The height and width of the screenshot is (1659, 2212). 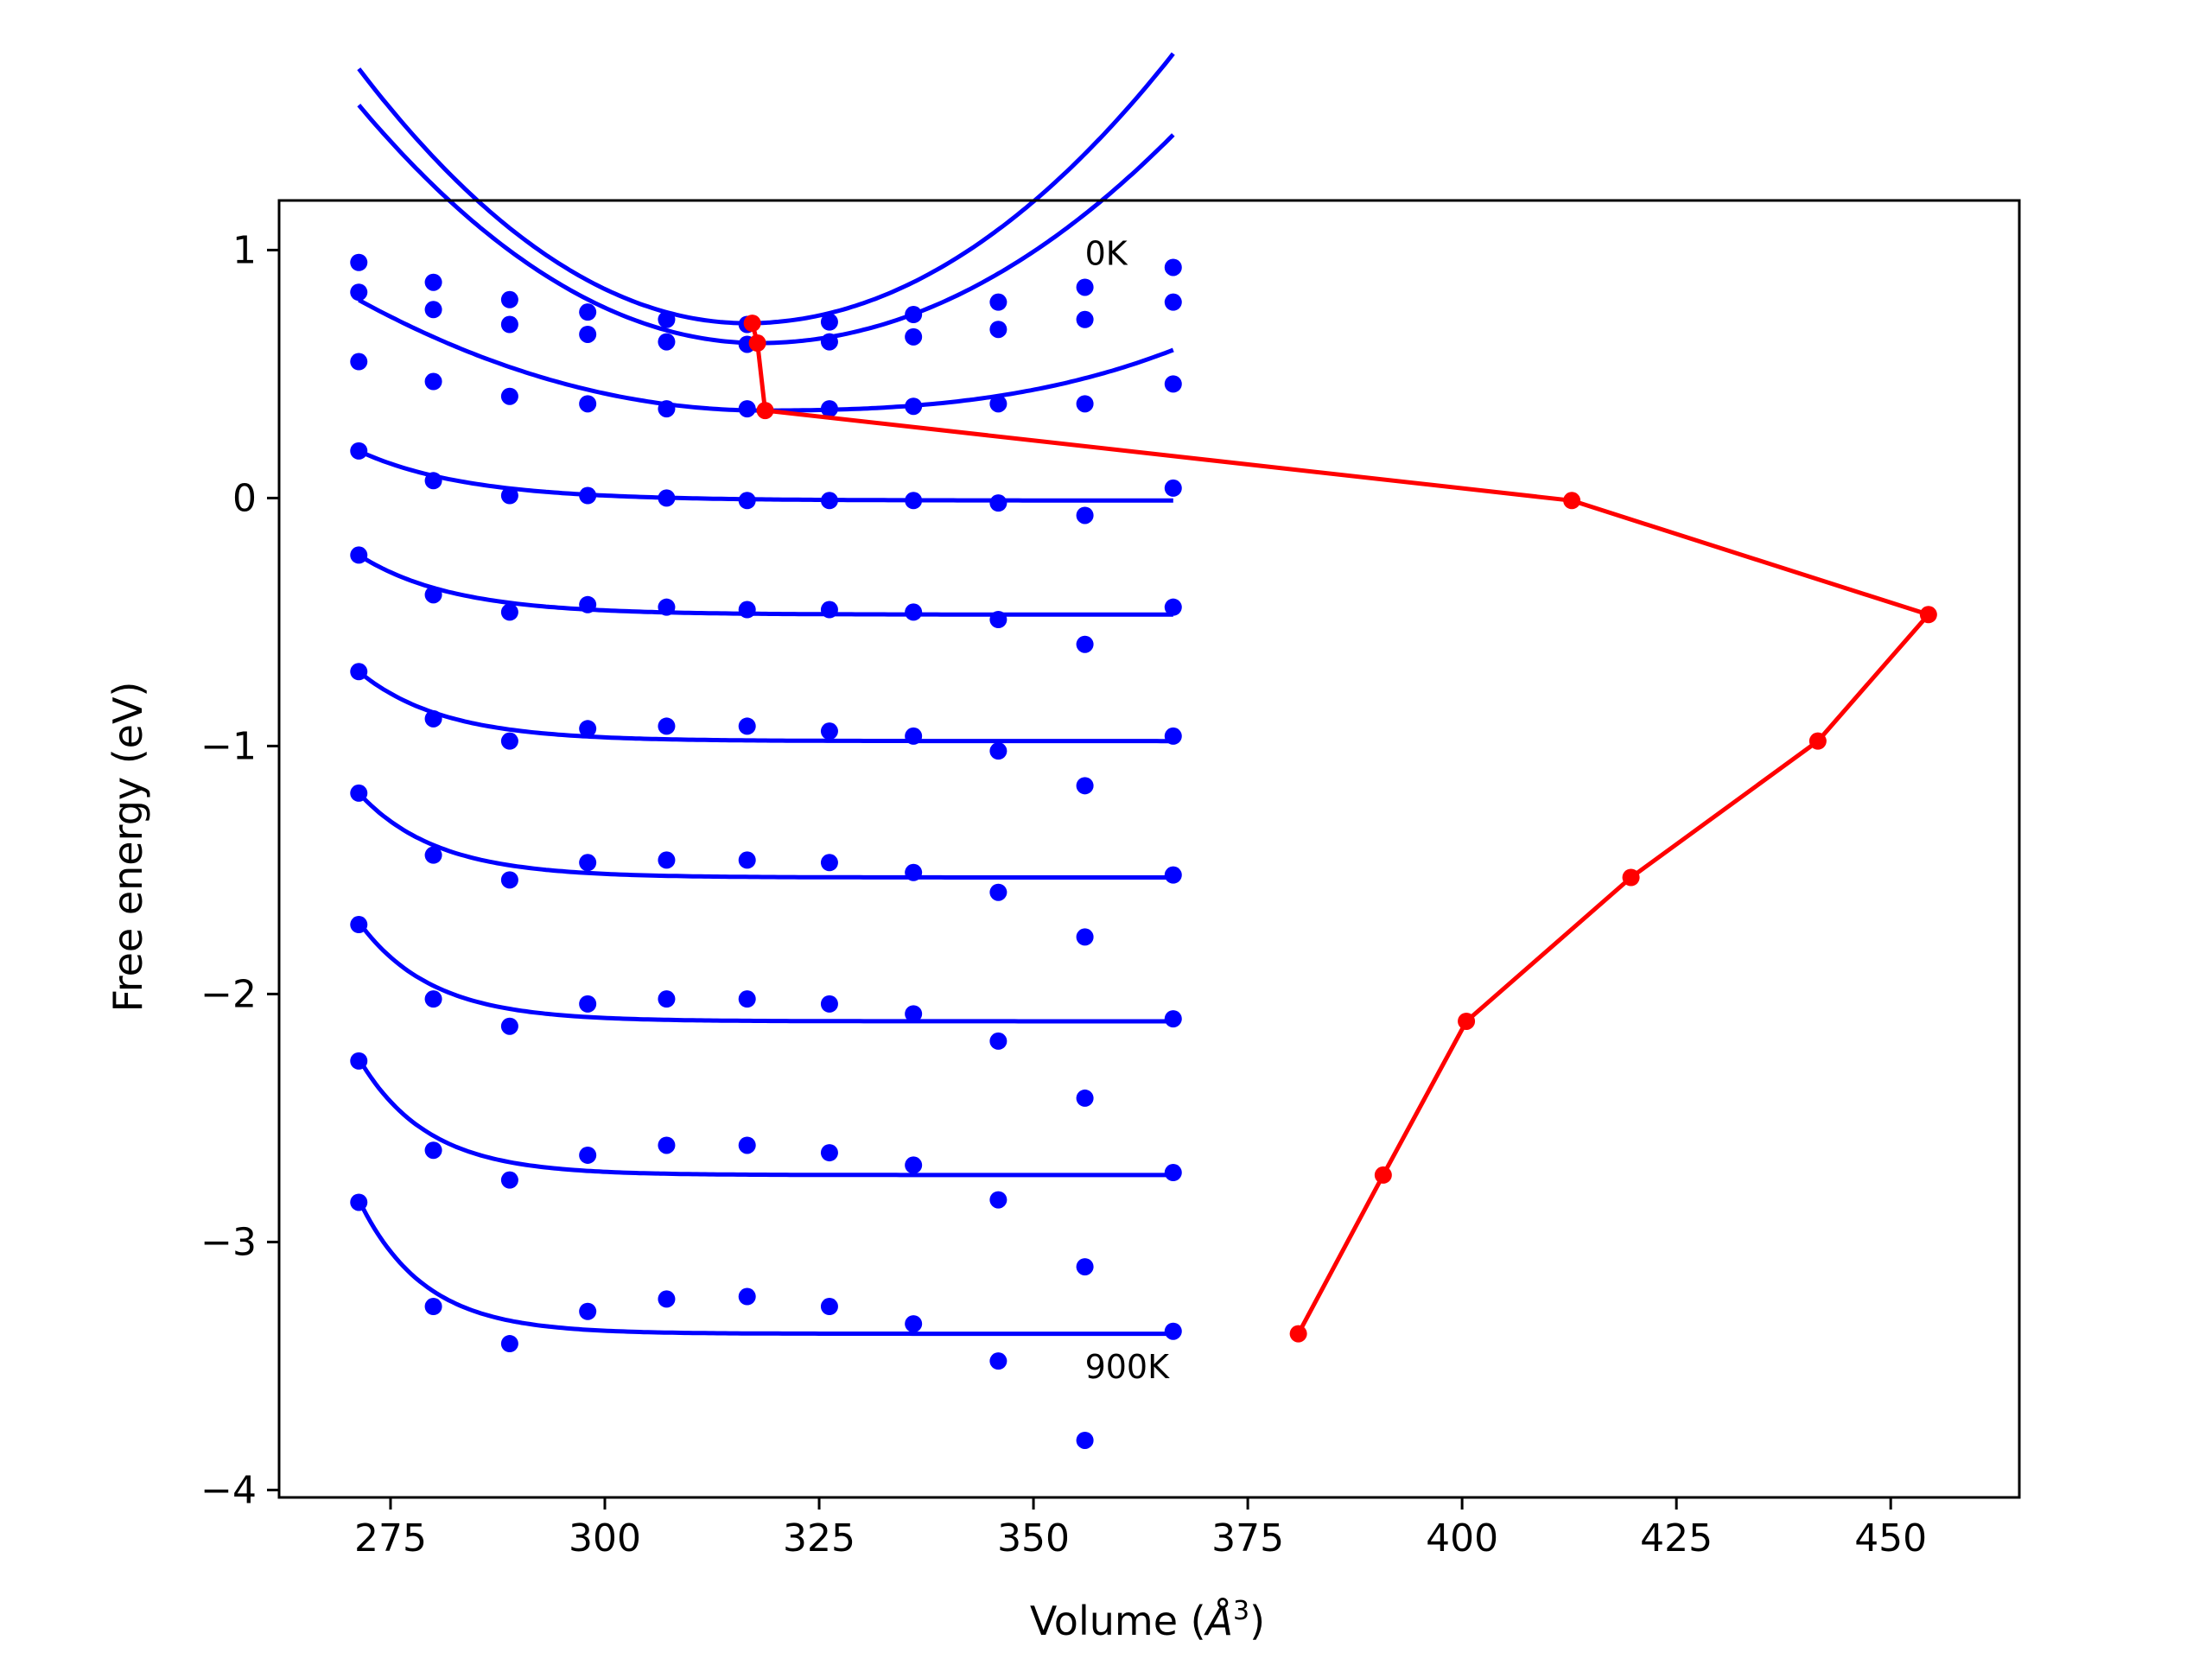 What do you see at coordinates (244, 498) in the screenshot?
I see `y-tick-label-1: 0` at bounding box center [244, 498].